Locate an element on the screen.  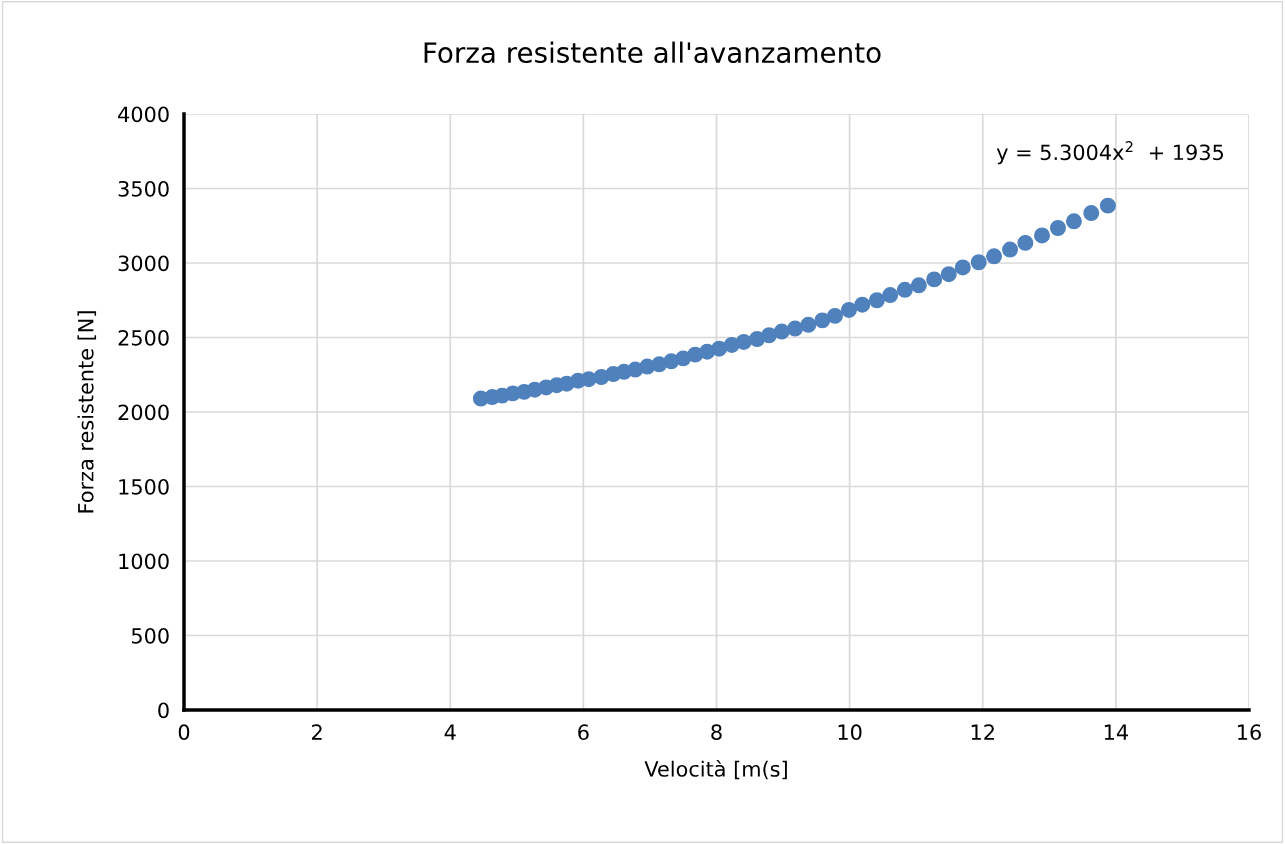
x-tick-label: 14 is located at coordinates (1116, 732).